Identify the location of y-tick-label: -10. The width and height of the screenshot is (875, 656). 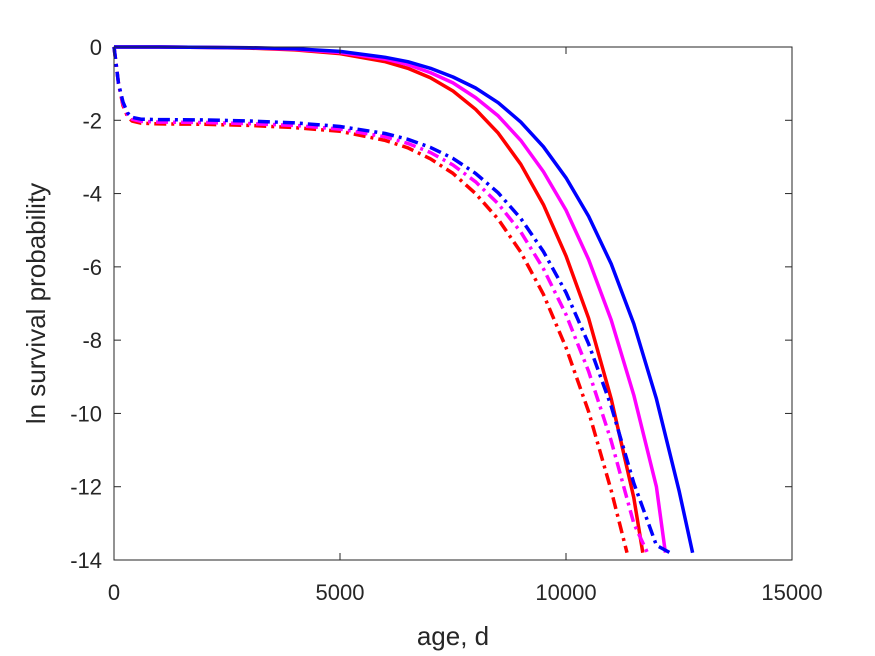
(86, 413).